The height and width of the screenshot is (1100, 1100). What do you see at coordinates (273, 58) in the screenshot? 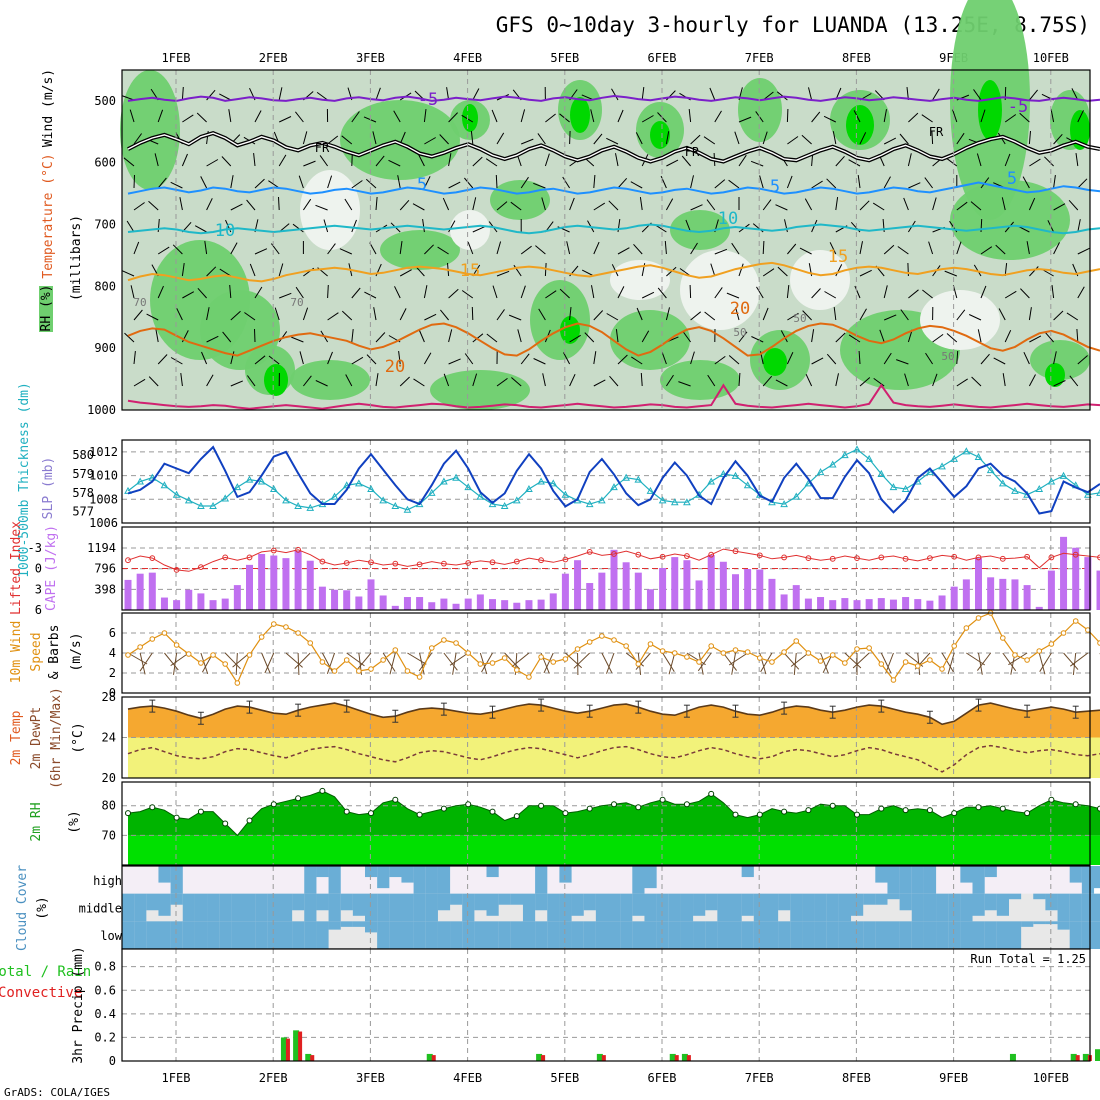
I see `top-day-label: 2FEB` at bounding box center [273, 58].